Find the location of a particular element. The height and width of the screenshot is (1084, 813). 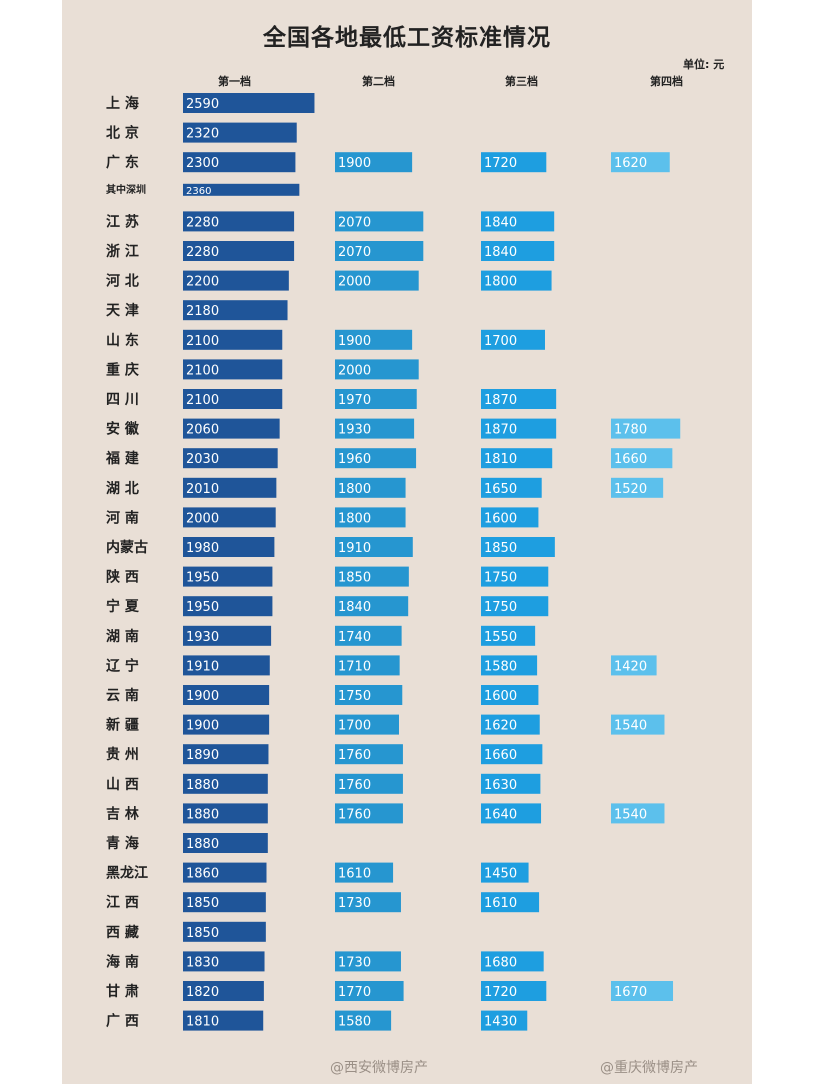

bar-value-label: 1900 is located at coordinates (354, 163).